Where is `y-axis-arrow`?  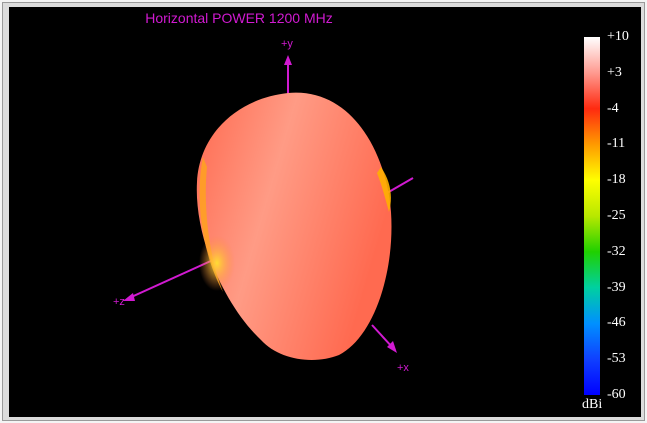 y-axis-arrow is located at coordinates (288, 60).